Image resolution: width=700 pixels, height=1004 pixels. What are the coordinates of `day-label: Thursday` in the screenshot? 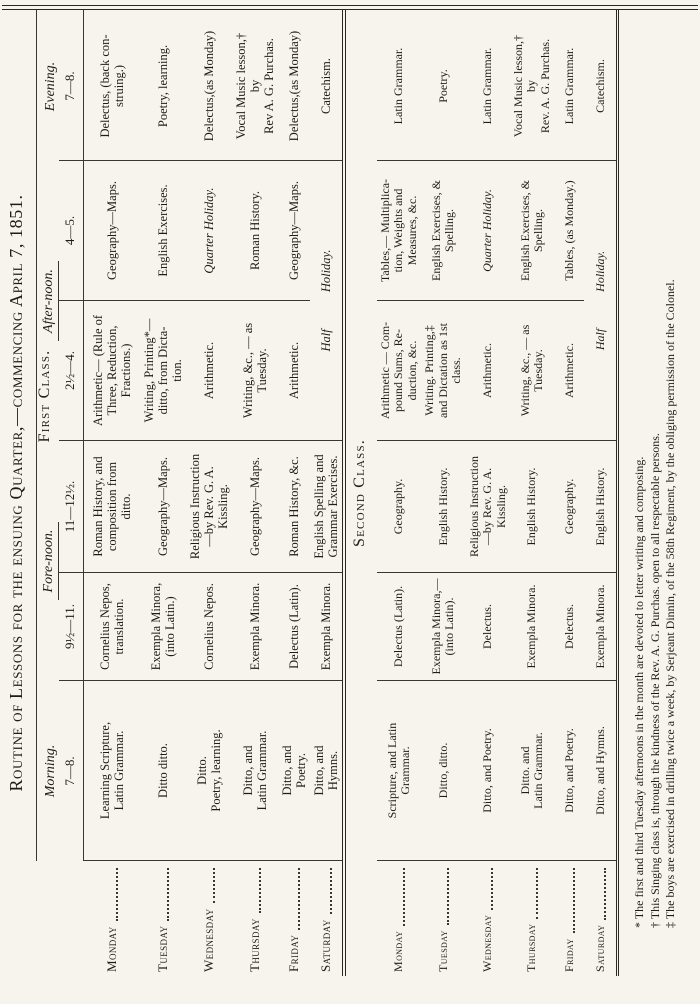 It's located at (255, 918).